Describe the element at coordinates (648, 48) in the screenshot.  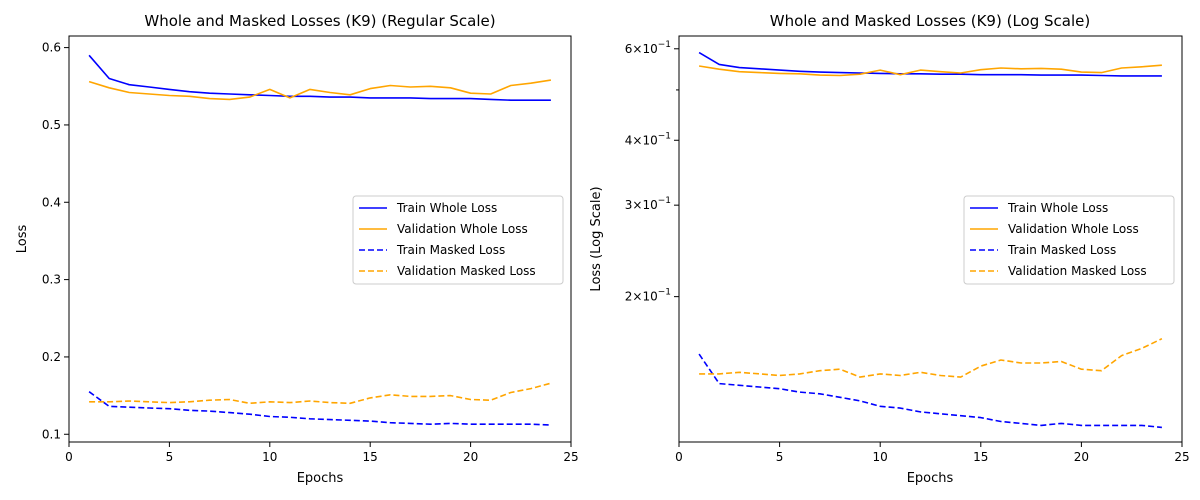
I see `y-tick-label: 6×10⁻¹` at that location.